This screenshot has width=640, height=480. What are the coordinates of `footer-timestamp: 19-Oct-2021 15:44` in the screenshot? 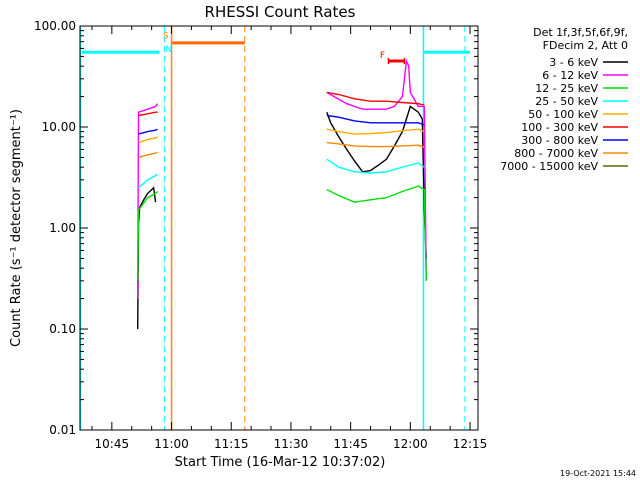 It's located at (598, 473).